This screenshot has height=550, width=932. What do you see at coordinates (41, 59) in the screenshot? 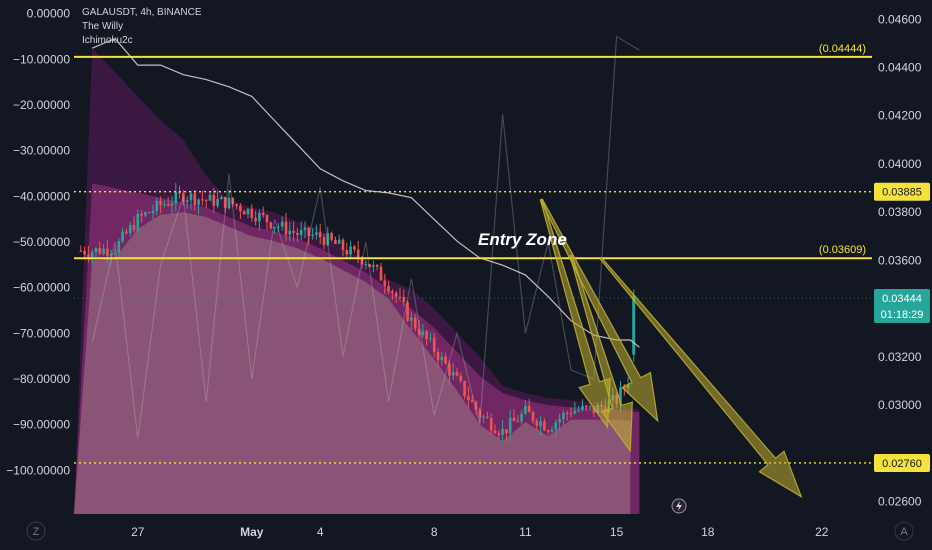
I see `left-axis-tick: −10.00000` at bounding box center [41, 59].